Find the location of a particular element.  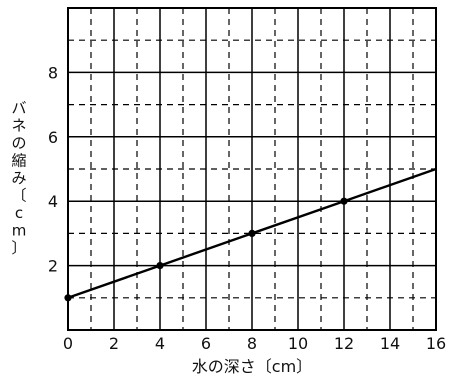

x-tick-label: 6 is located at coordinates (206, 343).